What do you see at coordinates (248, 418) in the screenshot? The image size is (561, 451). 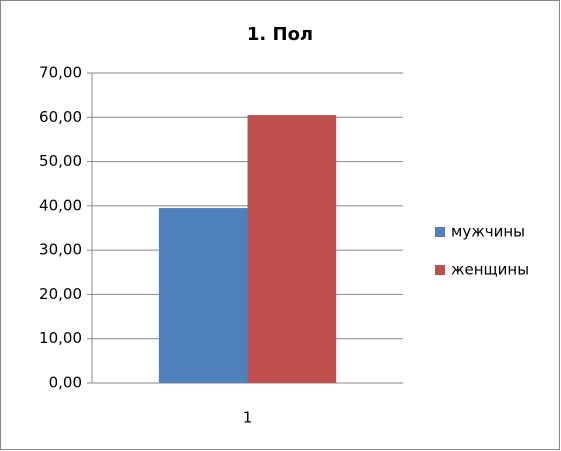 I see `x-tick-label: 1` at bounding box center [248, 418].